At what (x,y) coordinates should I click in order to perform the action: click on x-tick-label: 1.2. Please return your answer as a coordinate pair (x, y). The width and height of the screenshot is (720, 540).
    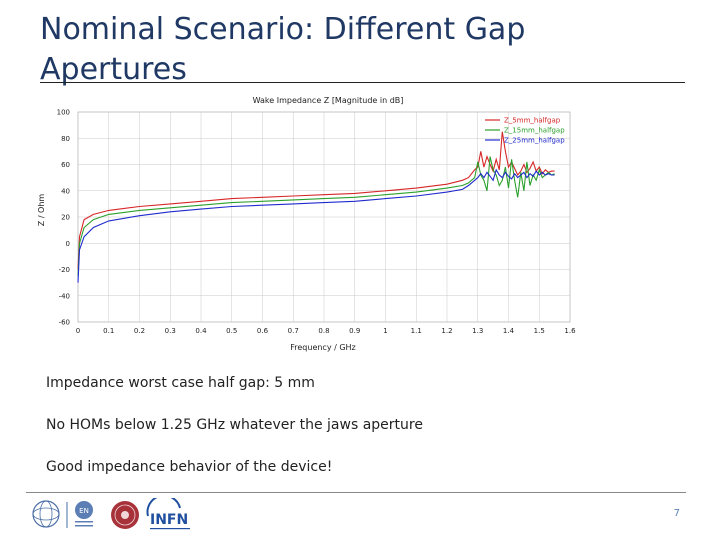
    Looking at the image, I should click on (446, 331).